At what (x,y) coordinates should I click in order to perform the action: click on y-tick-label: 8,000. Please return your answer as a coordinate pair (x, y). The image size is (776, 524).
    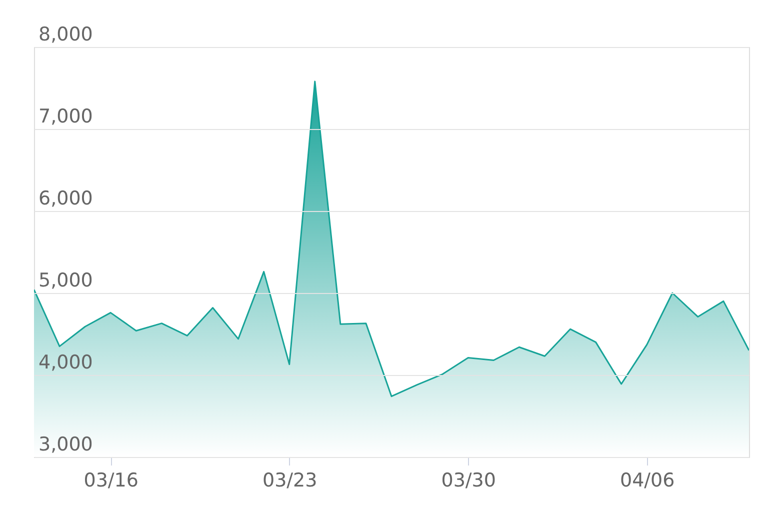
    Looking at the image, I should click on (65, 35).